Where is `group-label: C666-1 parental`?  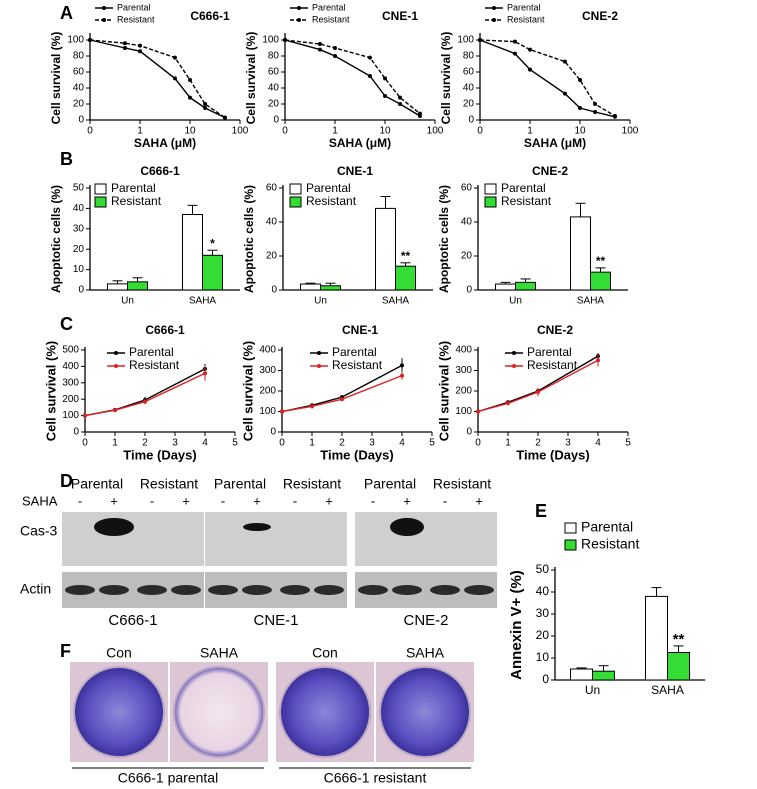 group-label: C666-1 parental is located at coordinates (168, 778).